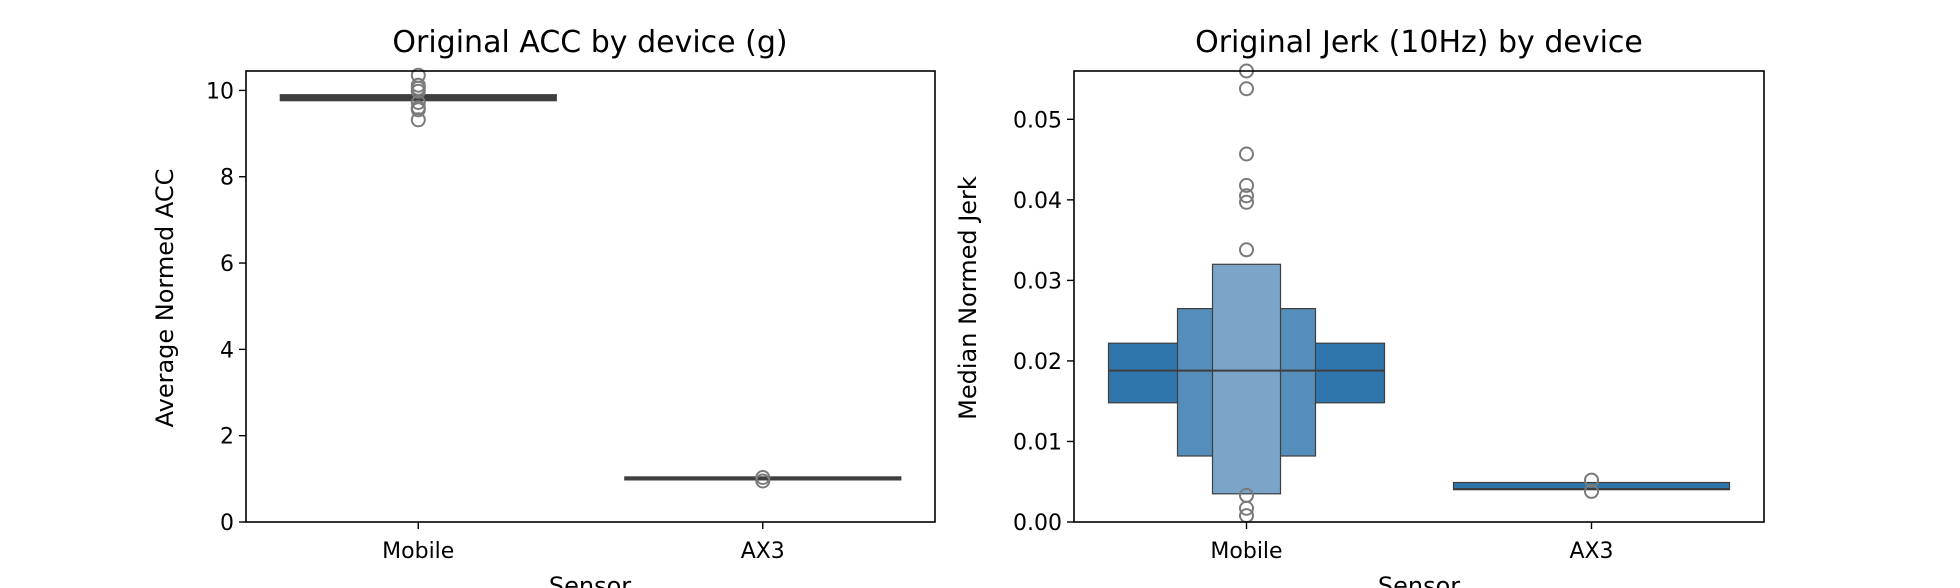  I want to click on jerk-y-axis-label: Median Normed Jerk, so click(968, 298).